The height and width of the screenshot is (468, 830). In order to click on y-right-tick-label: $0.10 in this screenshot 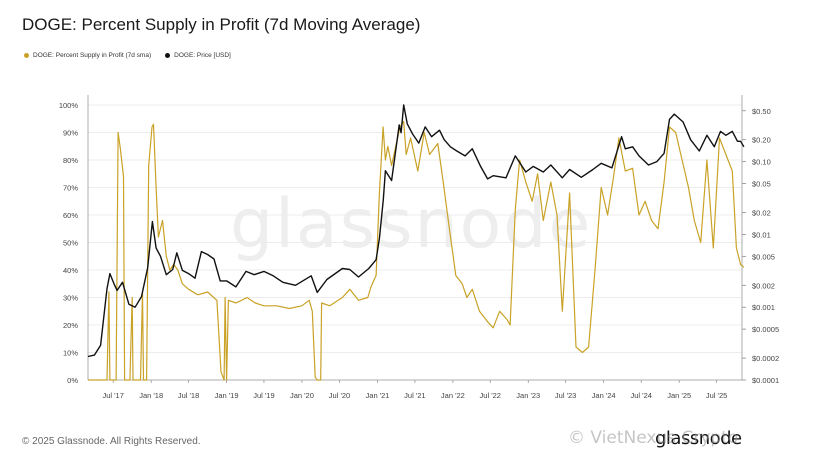, I will do `click(761, 162)`.